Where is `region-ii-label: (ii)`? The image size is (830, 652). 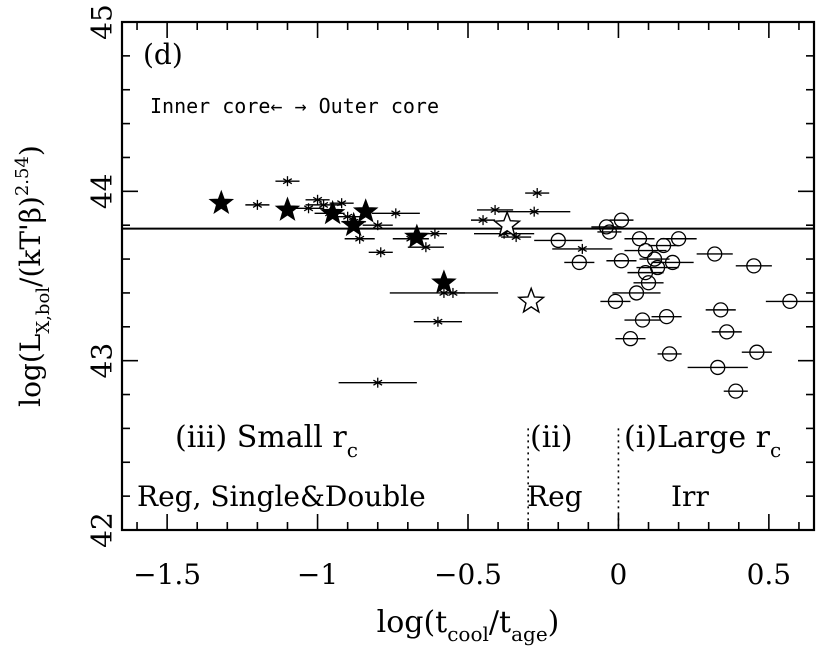 region-ii-label: (ii) is located at coordinates (551, 437).